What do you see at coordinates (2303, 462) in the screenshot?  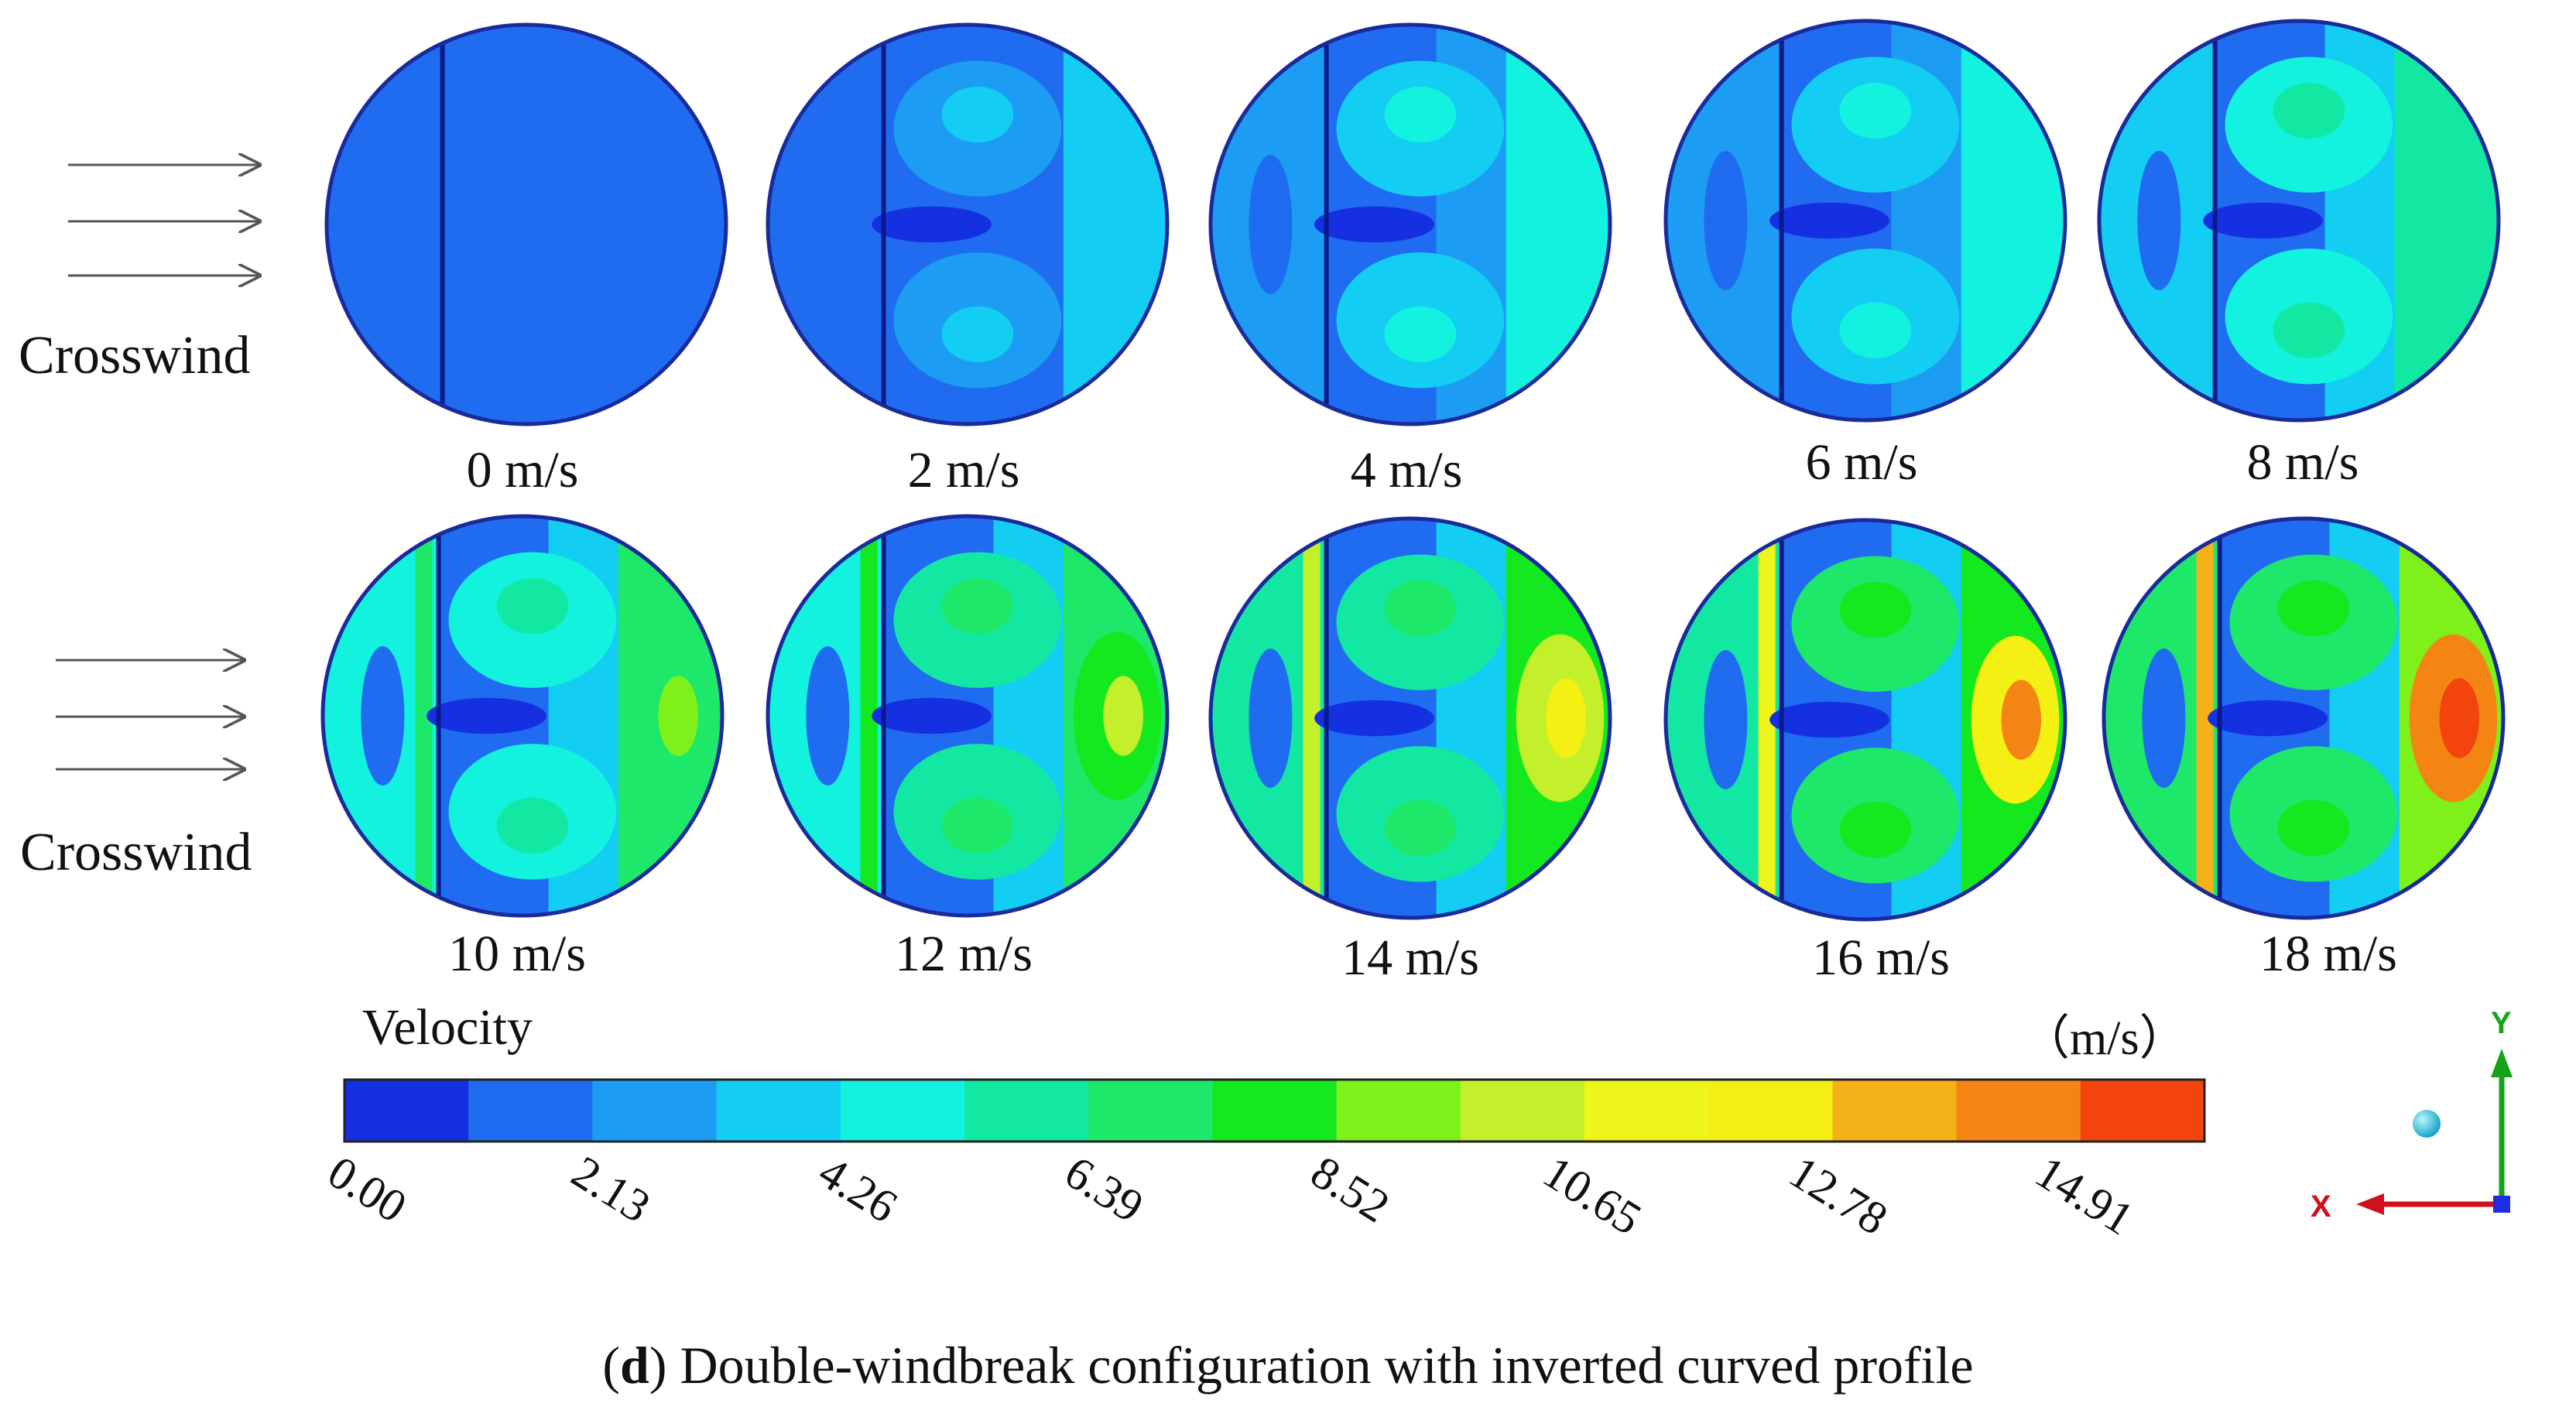 I see `speed-label-8: 8 m/s` at bounding box center [2303, 462].